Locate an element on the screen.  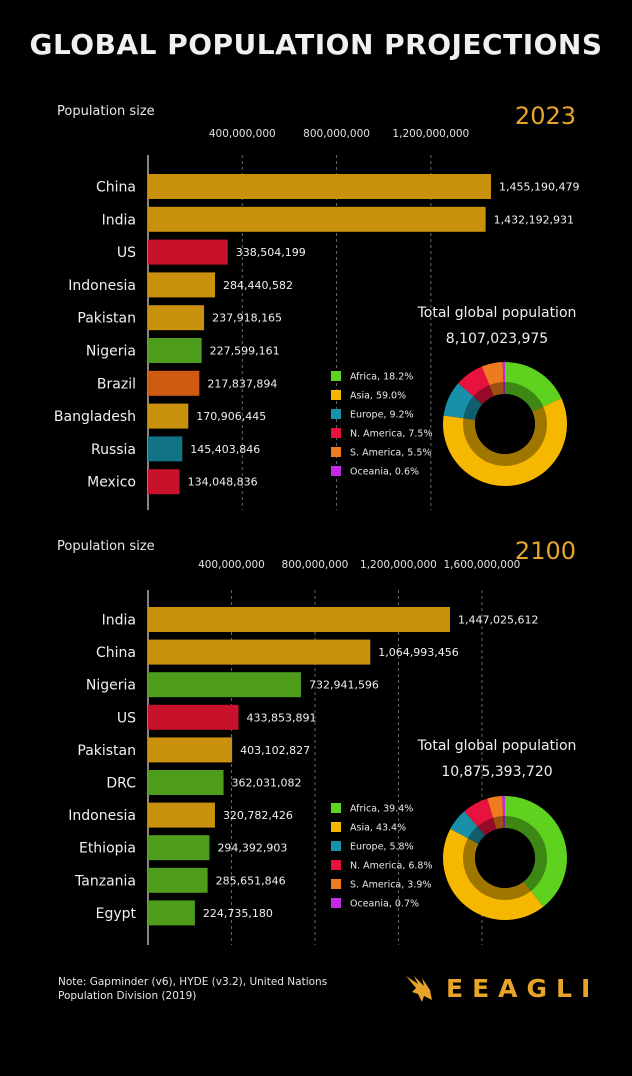
legend-label-s-america-2023: S. America, 5.5% is located at coordinates (390, 453).